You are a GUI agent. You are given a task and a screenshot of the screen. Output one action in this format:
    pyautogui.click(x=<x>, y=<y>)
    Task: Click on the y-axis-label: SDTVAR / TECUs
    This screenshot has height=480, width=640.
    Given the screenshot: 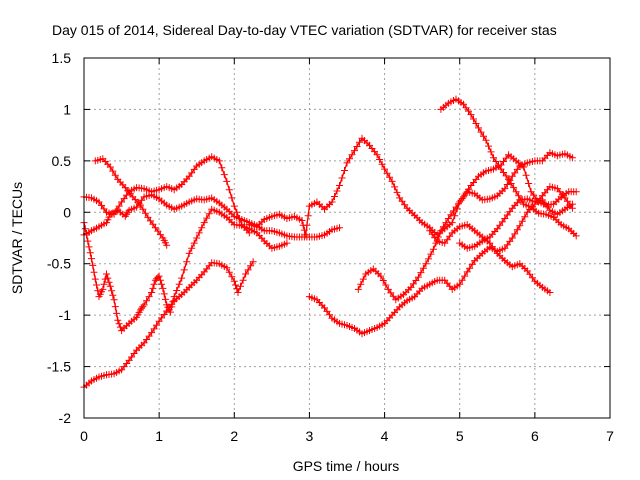 What is the action you would take?
    pyautogui.click(x=17, y=238)
    